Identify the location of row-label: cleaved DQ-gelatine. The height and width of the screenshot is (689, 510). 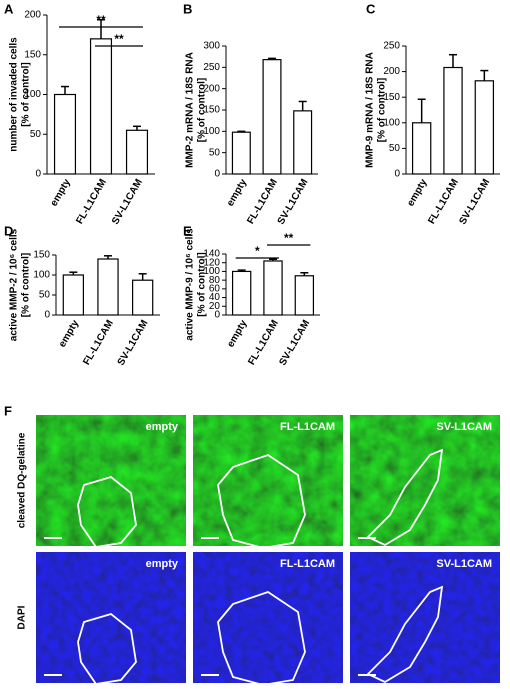
(22, 480).